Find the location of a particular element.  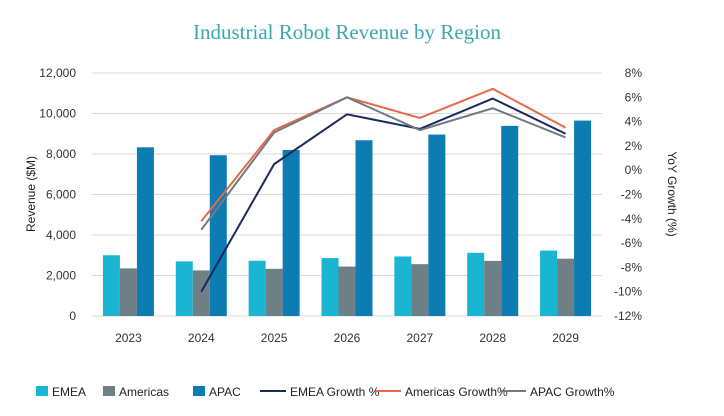

legend-item: Americas Growth% is located at coordinates (441, 392).